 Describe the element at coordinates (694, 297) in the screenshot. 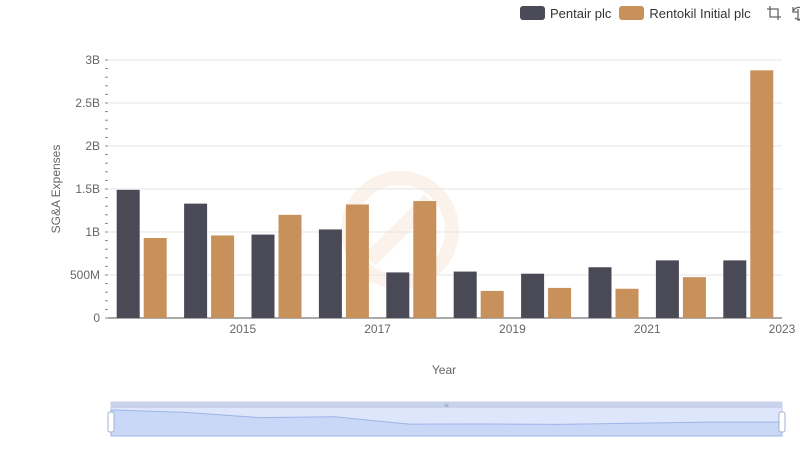

I see `bar-rentokil-2022` at that location.